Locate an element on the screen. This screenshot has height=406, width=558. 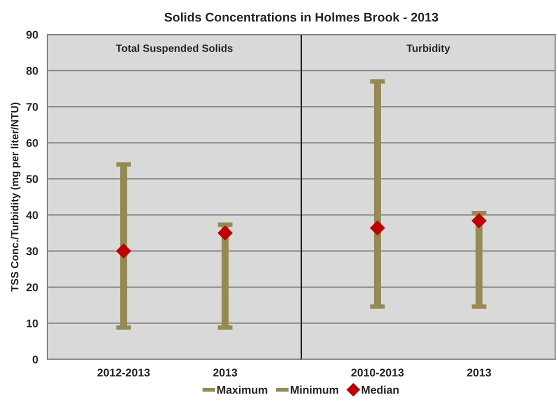
y-tick-label: 10 is located at coordinates (32, 323).